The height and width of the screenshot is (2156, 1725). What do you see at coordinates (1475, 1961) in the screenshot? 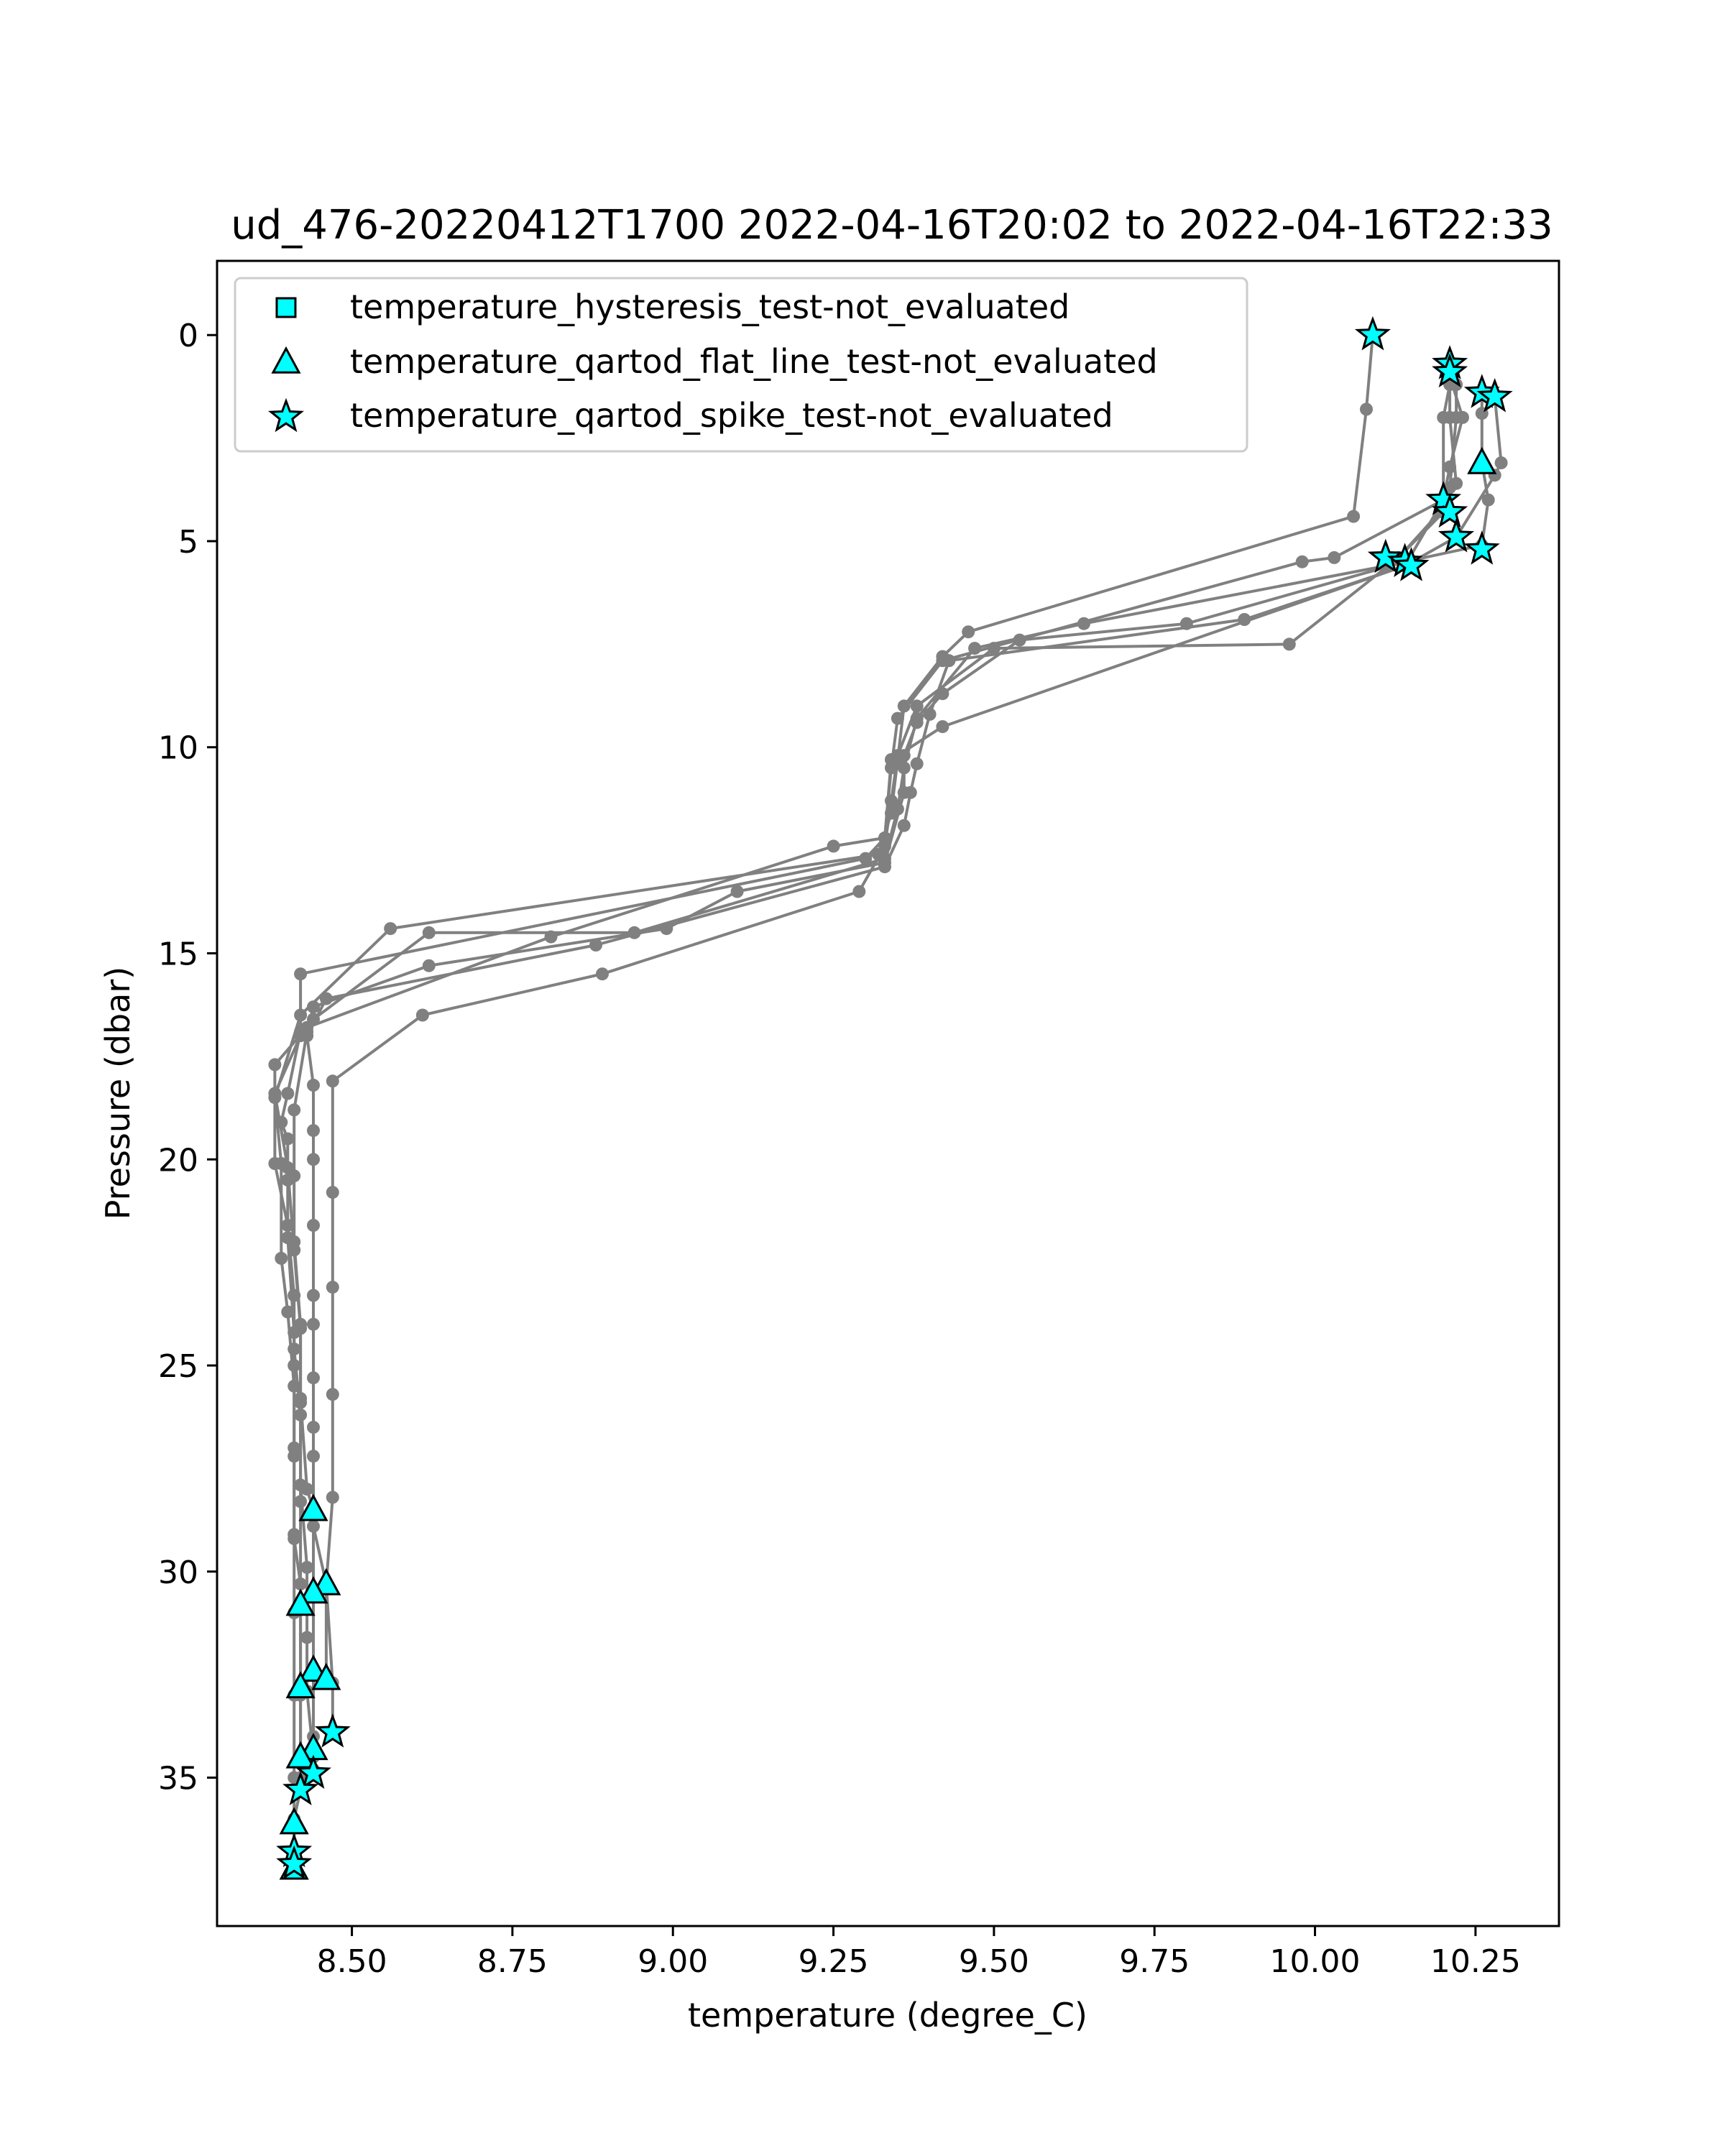
I see `x-tick-label: 10.25` at bounding box center [1475, 1961].